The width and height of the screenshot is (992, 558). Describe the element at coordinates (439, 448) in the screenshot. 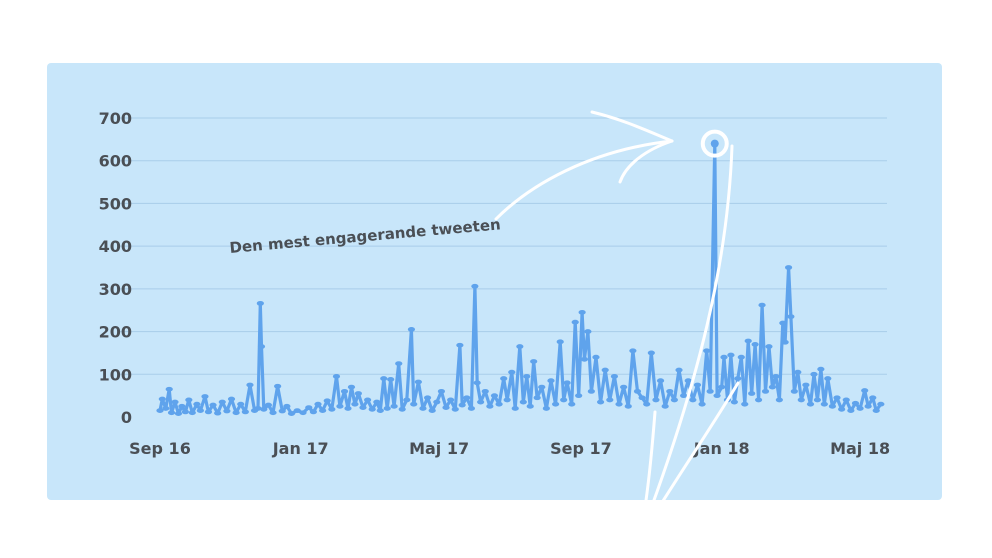

I see `x-tick-label: Maj 17` at that location.